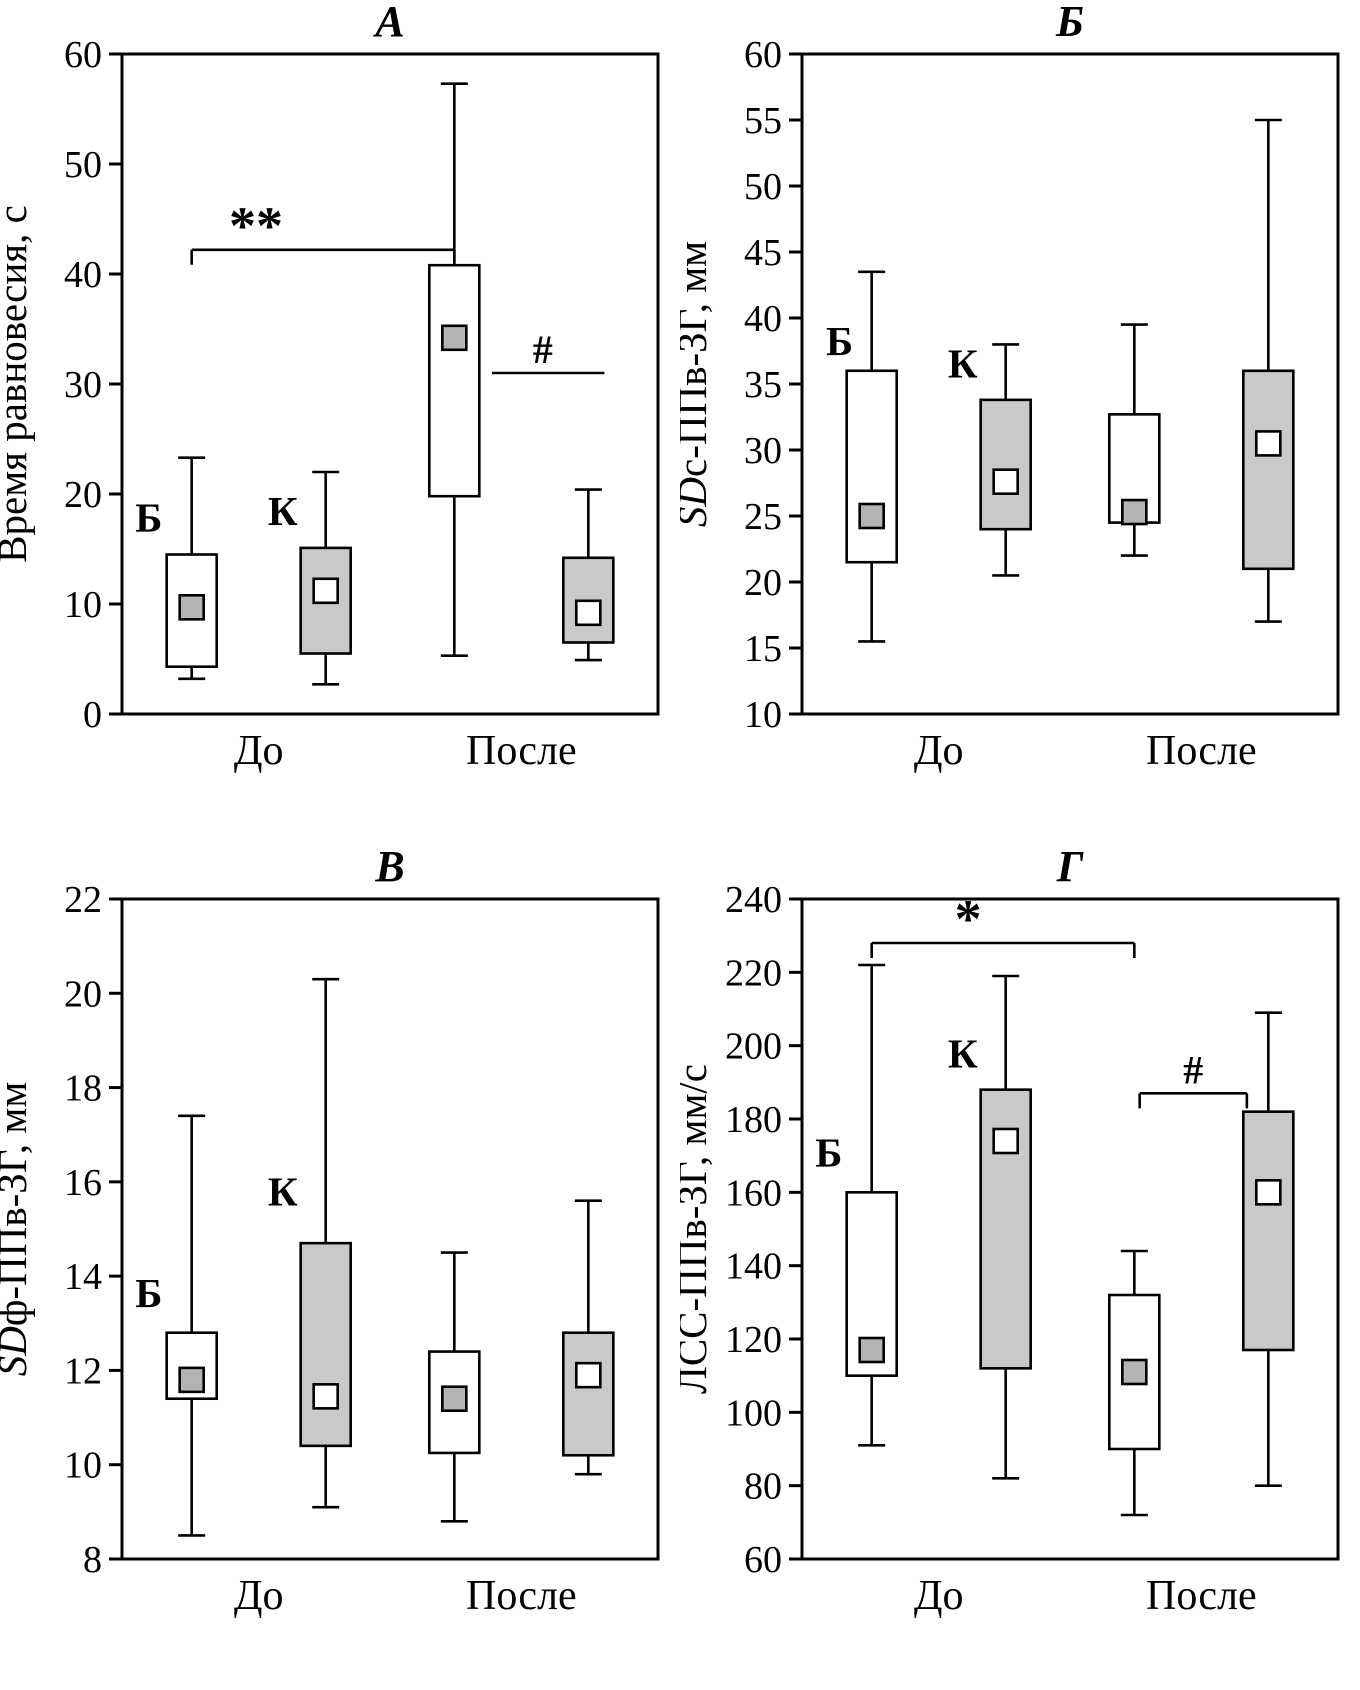 The width and height of the screenshot is (1360, 1690). I want to click on y-tick-label: 22, so click(83, 900).